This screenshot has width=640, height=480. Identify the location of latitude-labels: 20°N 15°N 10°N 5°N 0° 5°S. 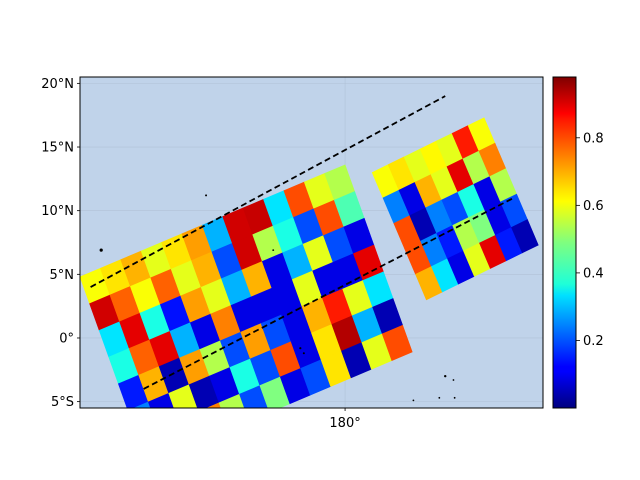
(60, 243).